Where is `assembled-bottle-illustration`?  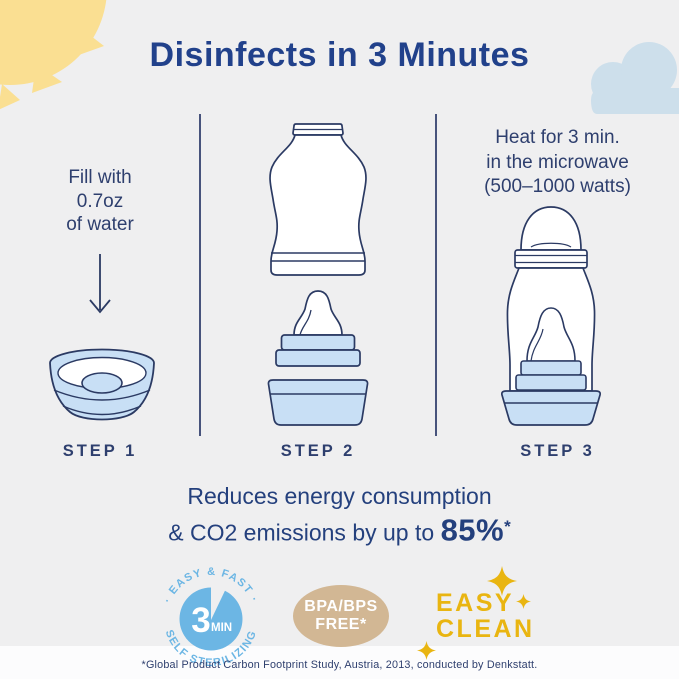 assembled-bottle-illustration is located at coordinates (551, 316).